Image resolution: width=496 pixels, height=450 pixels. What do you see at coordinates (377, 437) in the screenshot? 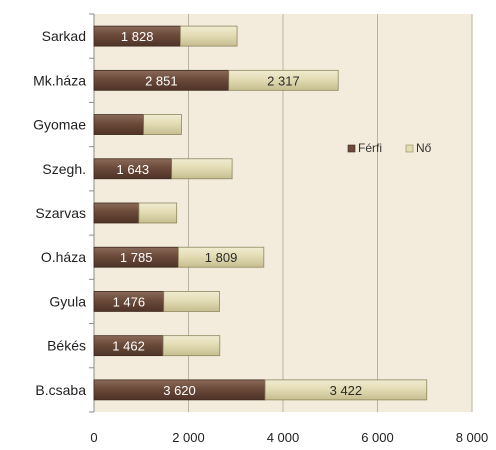
I see `x-tick-label: 6 000` at bounding box center [377, 437].